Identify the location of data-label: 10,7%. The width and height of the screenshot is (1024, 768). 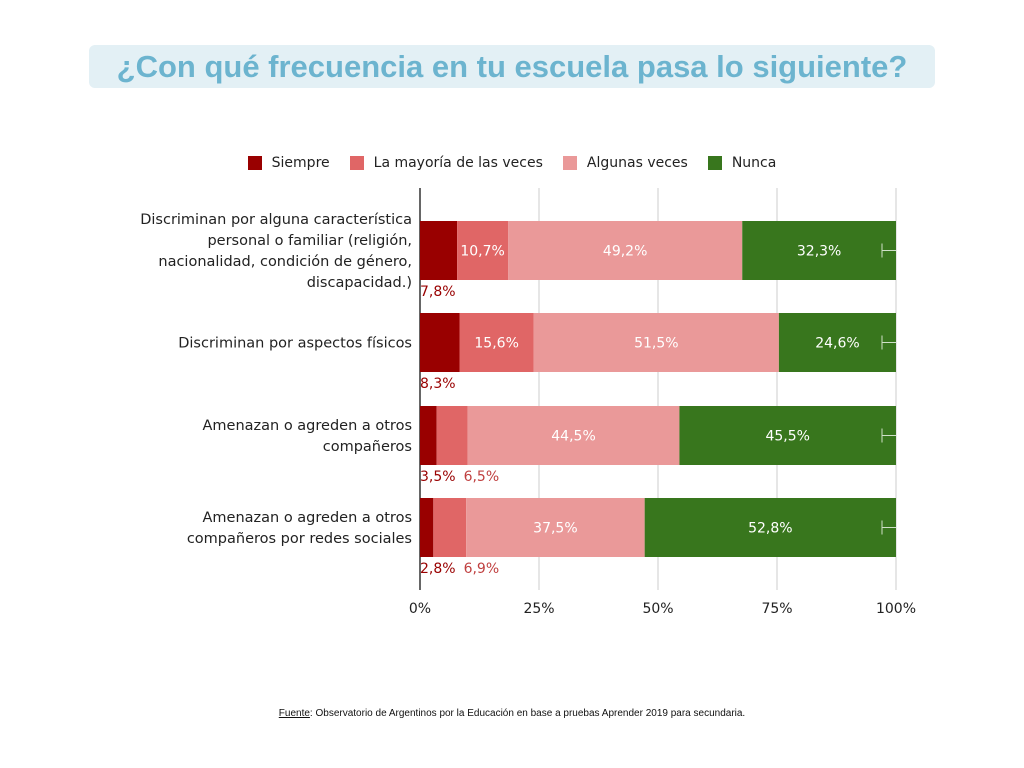
(482, 252).